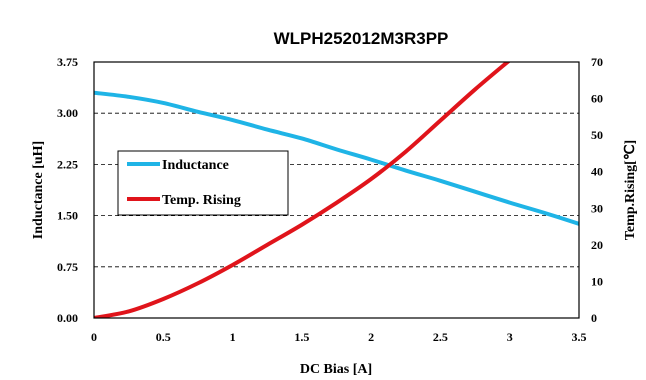 The width and height of the screenshot is (646, 380). Describe the element at coordinates (361, 38) in the screenshot. I see `chart-title: WLPH252012M3R3PP` at that location.